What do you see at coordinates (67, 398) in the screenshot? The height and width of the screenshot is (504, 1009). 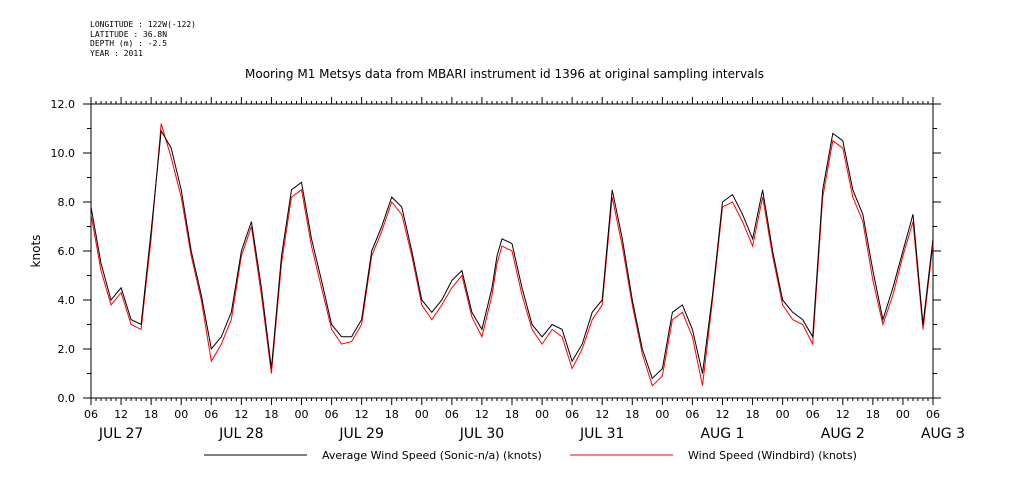 I see `y-tick-label: 0.0` at bounding box center [67, 398].